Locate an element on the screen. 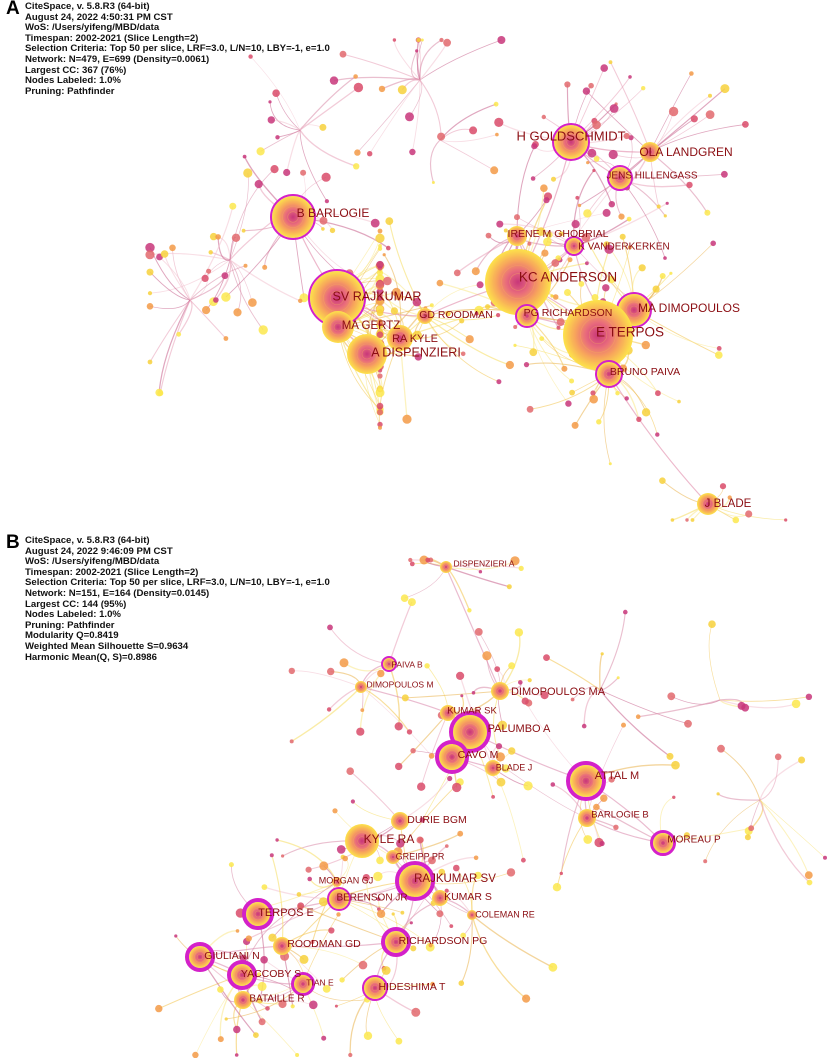  node-label: KUMAR S is located at coordinates (468, 897).